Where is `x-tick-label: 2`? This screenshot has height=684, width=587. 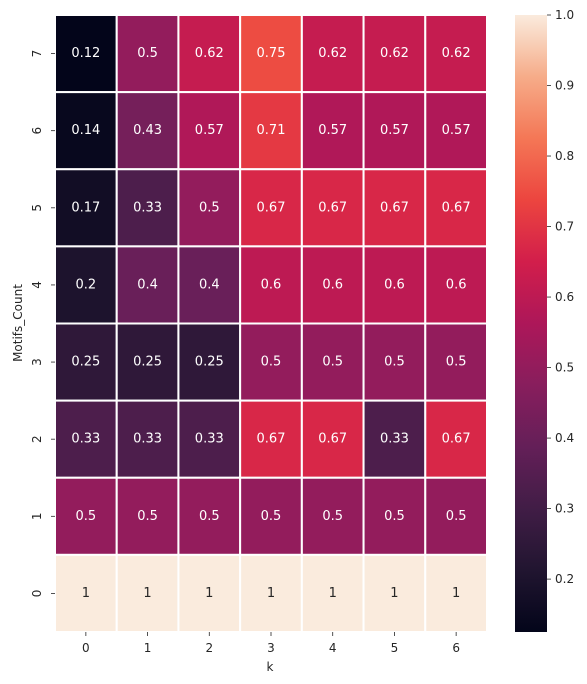
x-tick-label: 2 is located at coordinates (209, 648).